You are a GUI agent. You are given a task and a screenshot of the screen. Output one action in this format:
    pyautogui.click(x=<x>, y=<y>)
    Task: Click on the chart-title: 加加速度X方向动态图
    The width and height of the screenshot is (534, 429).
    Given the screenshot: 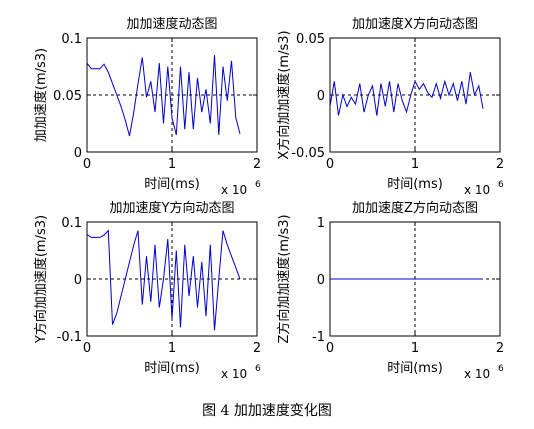 What is the action you would take?
    pyautogui.click(x=415, y=24)
    